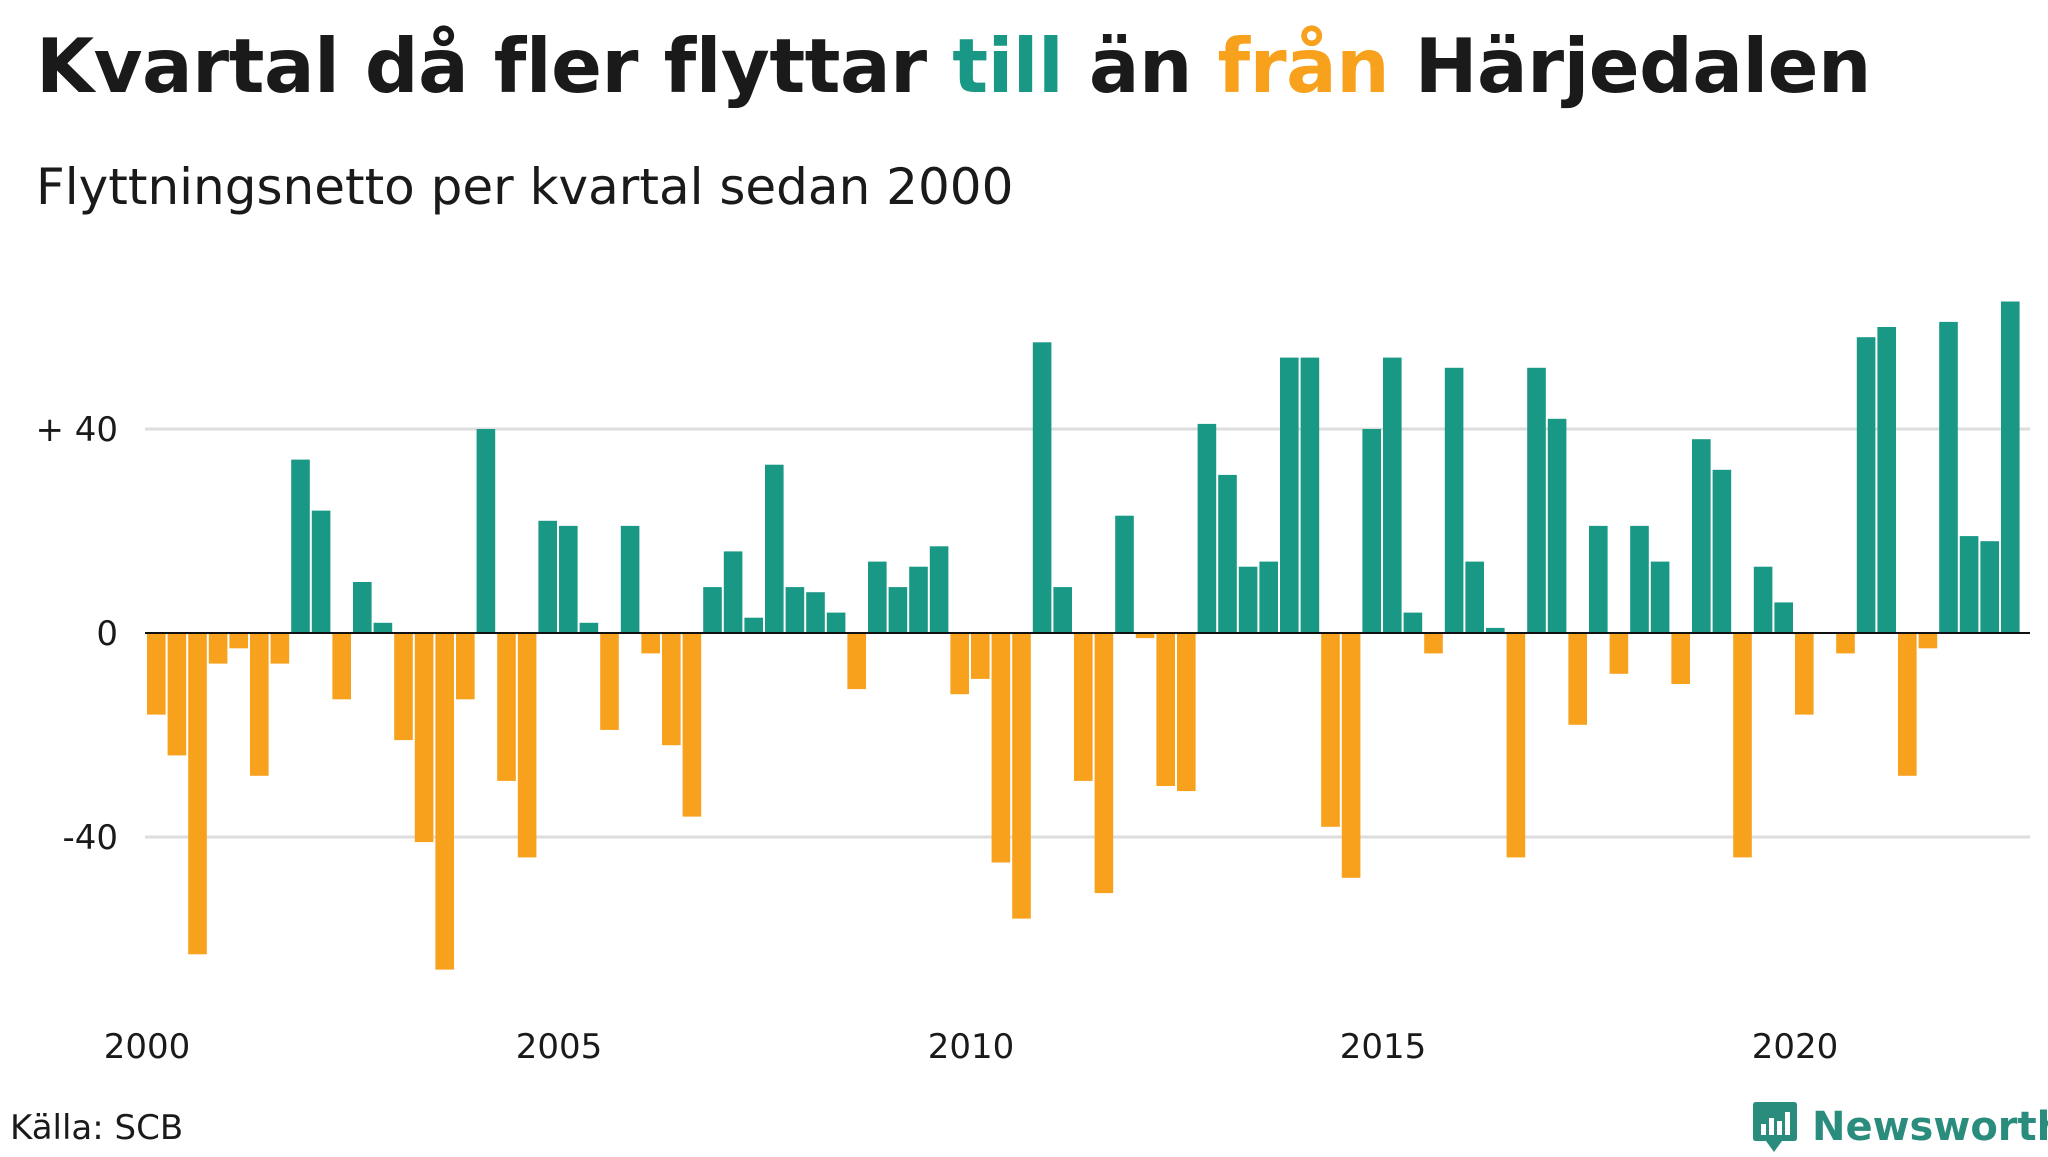 The width and height of the screenshot is (2048, 1157). Describe the element at coordinates (494, 66) in the screenshot. I see `title-part-1: Kvartal då fler flyttar` at that location.